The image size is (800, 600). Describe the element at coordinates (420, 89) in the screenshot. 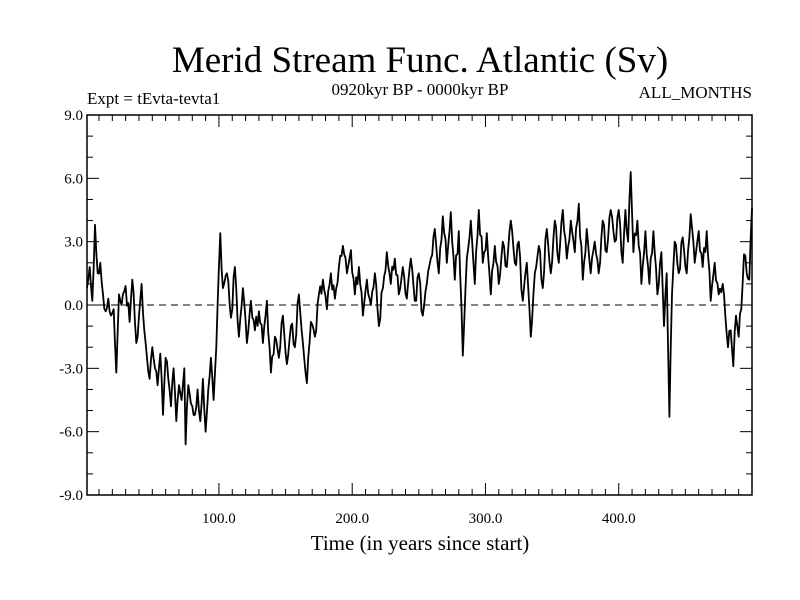

I see `time-range-label: 0920kyr BP - 0000kyr BP` at that location.